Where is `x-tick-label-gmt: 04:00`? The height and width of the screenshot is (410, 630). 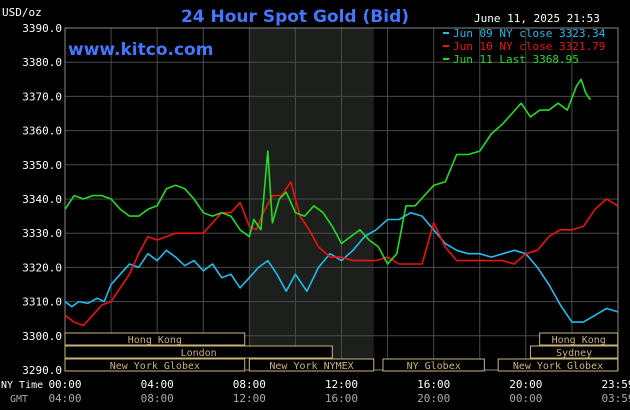
x-tick-label-gmt: 04:00 is located at coordinates (64, 398).